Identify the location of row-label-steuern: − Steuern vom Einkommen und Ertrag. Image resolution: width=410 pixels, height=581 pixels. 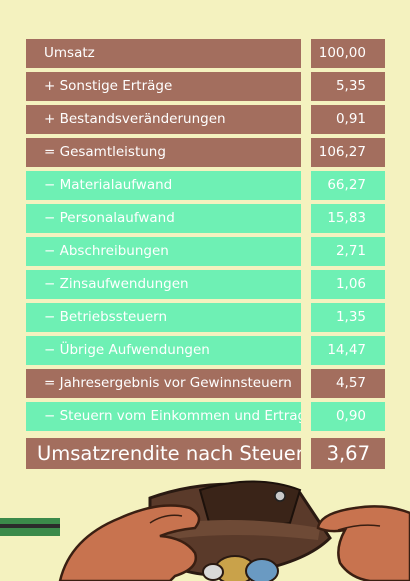
(163, 416).